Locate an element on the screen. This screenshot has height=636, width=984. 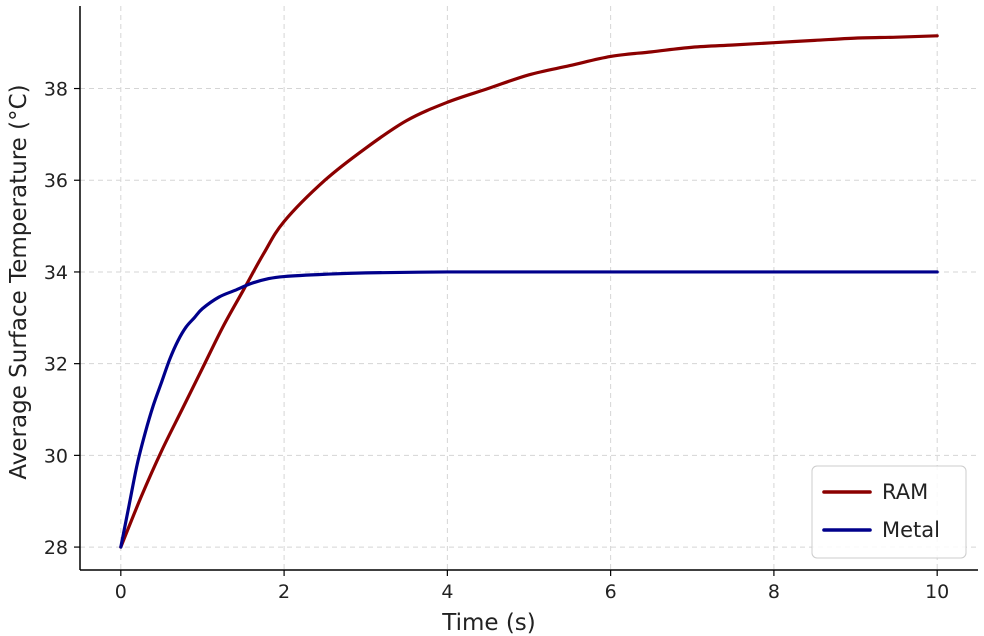
y-tick-label: 38 is located at coordinates (56, 90).